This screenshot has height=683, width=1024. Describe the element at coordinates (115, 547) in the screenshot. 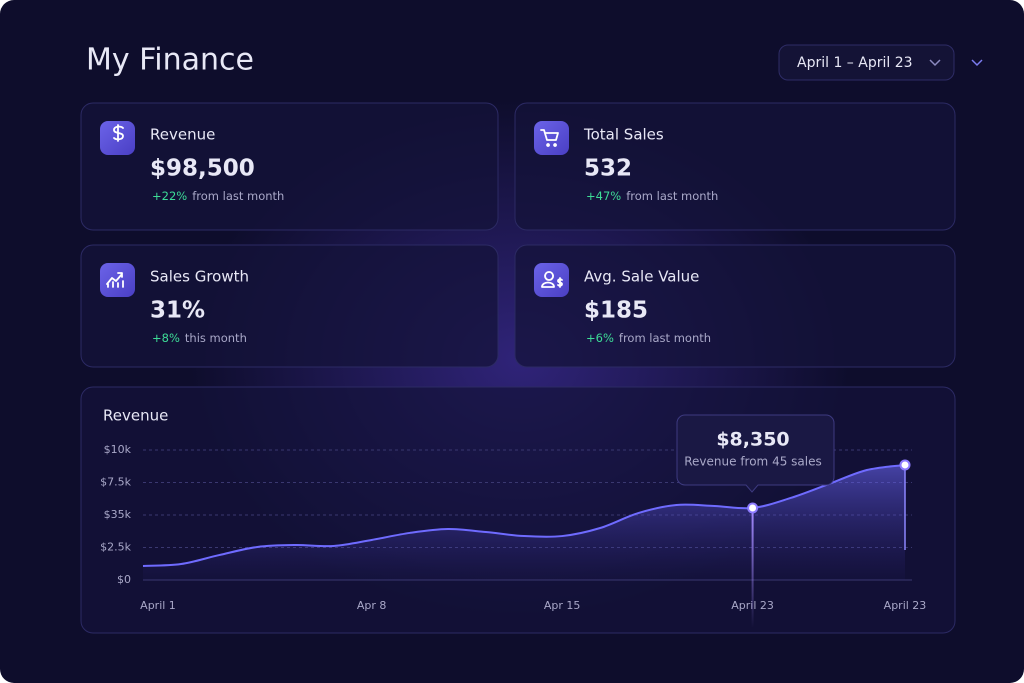

I see `y-tick-label: $2.5k` at that location.